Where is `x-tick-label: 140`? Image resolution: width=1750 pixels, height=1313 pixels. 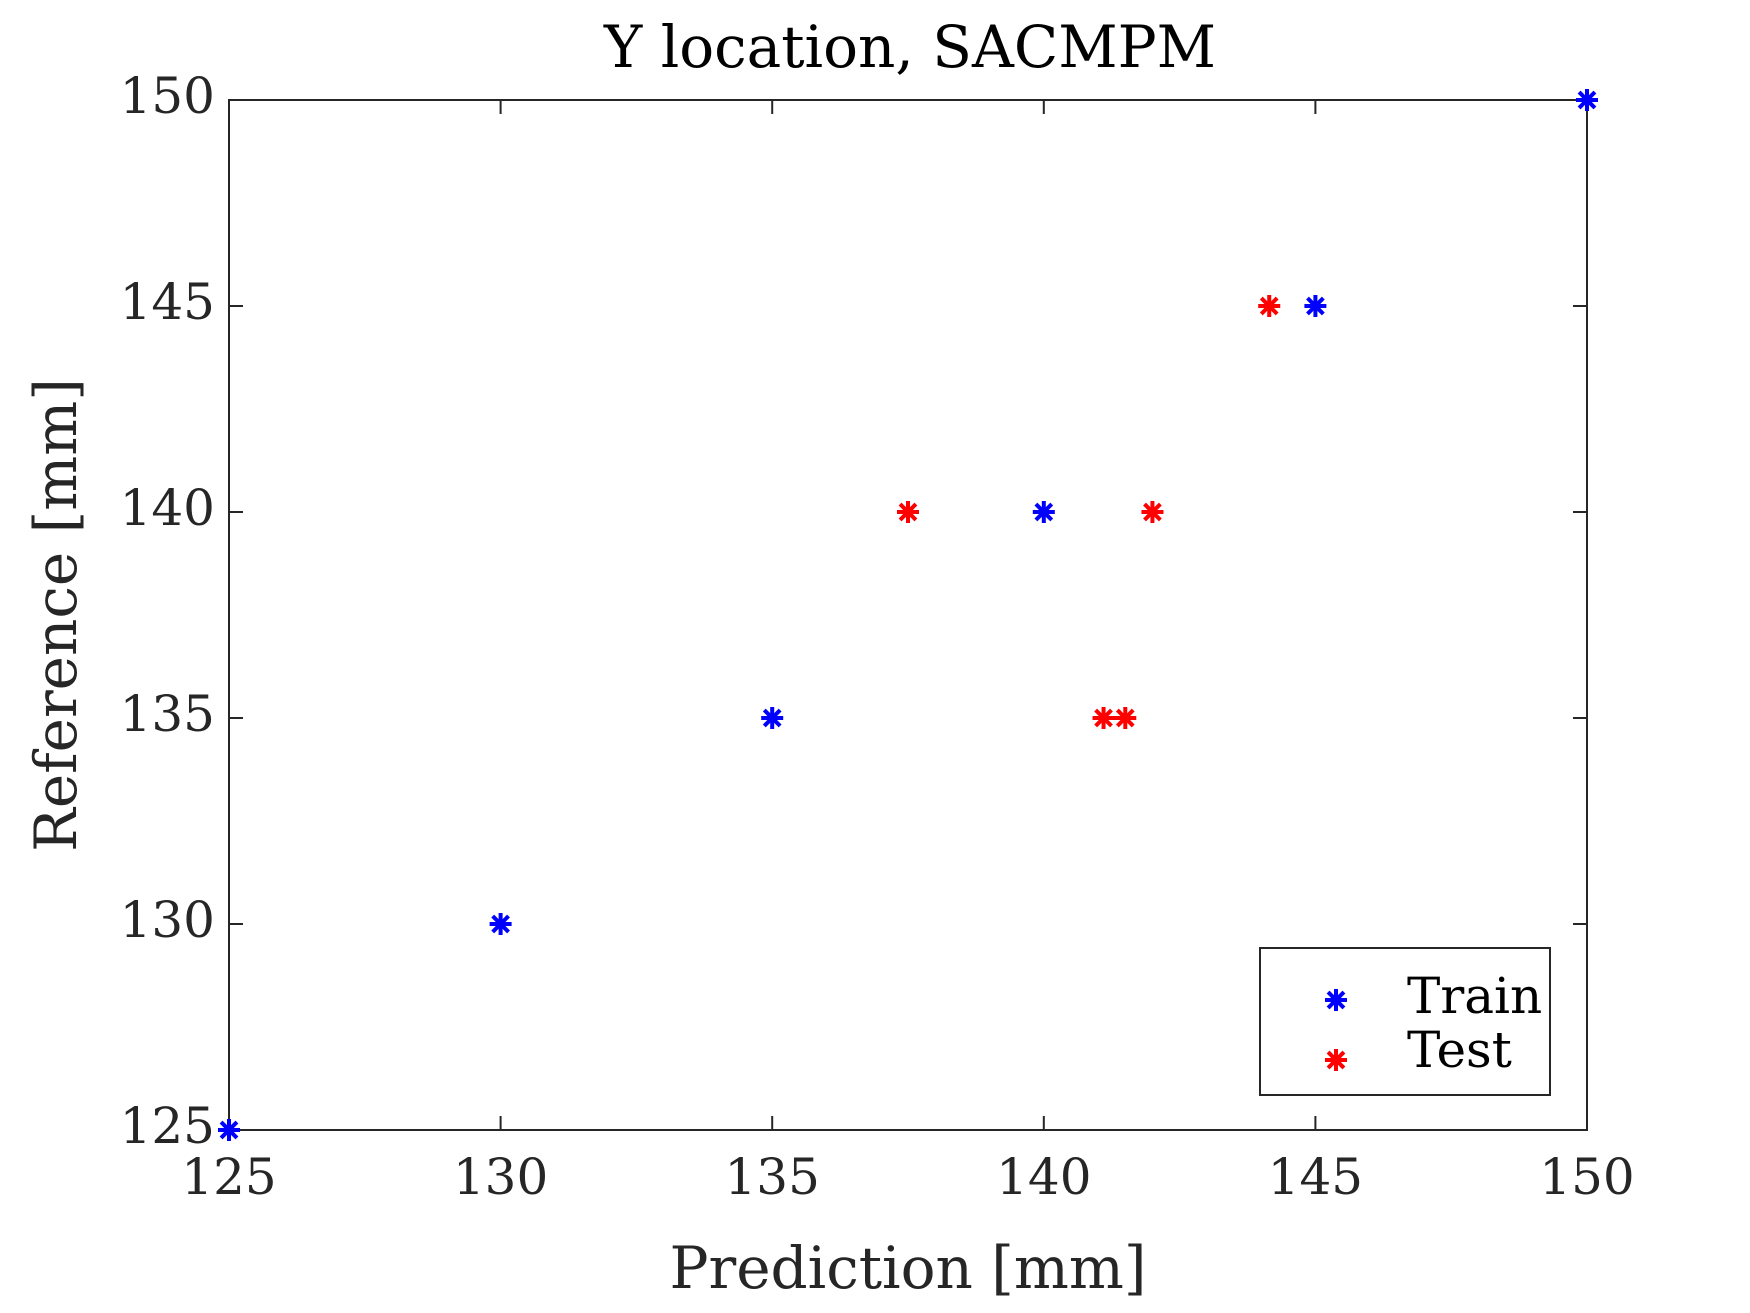
x-tick-label: 140 is located at coordinates (1043, 1177).